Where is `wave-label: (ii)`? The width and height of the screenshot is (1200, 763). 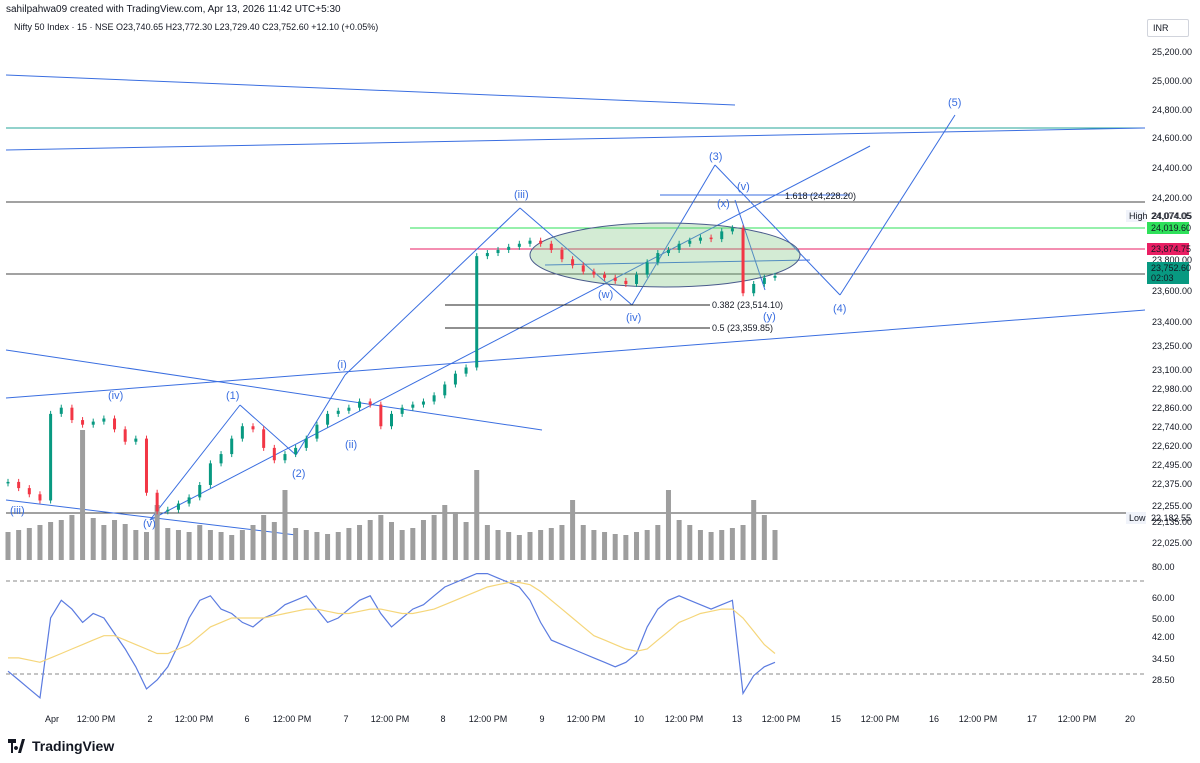 wave-label: (ii) is located at coordinates (351, 445).